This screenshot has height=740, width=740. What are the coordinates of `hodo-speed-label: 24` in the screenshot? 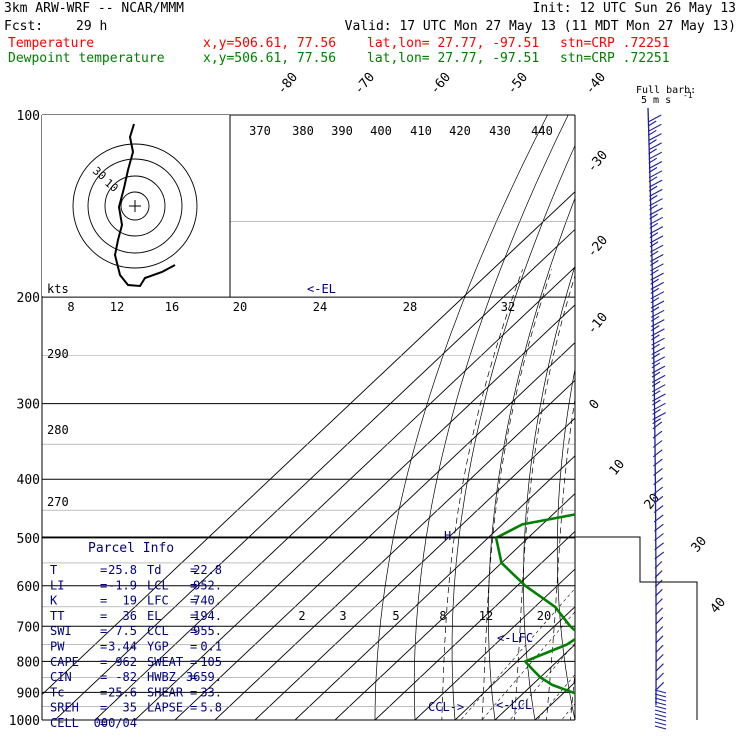 It's located at (320, 307).